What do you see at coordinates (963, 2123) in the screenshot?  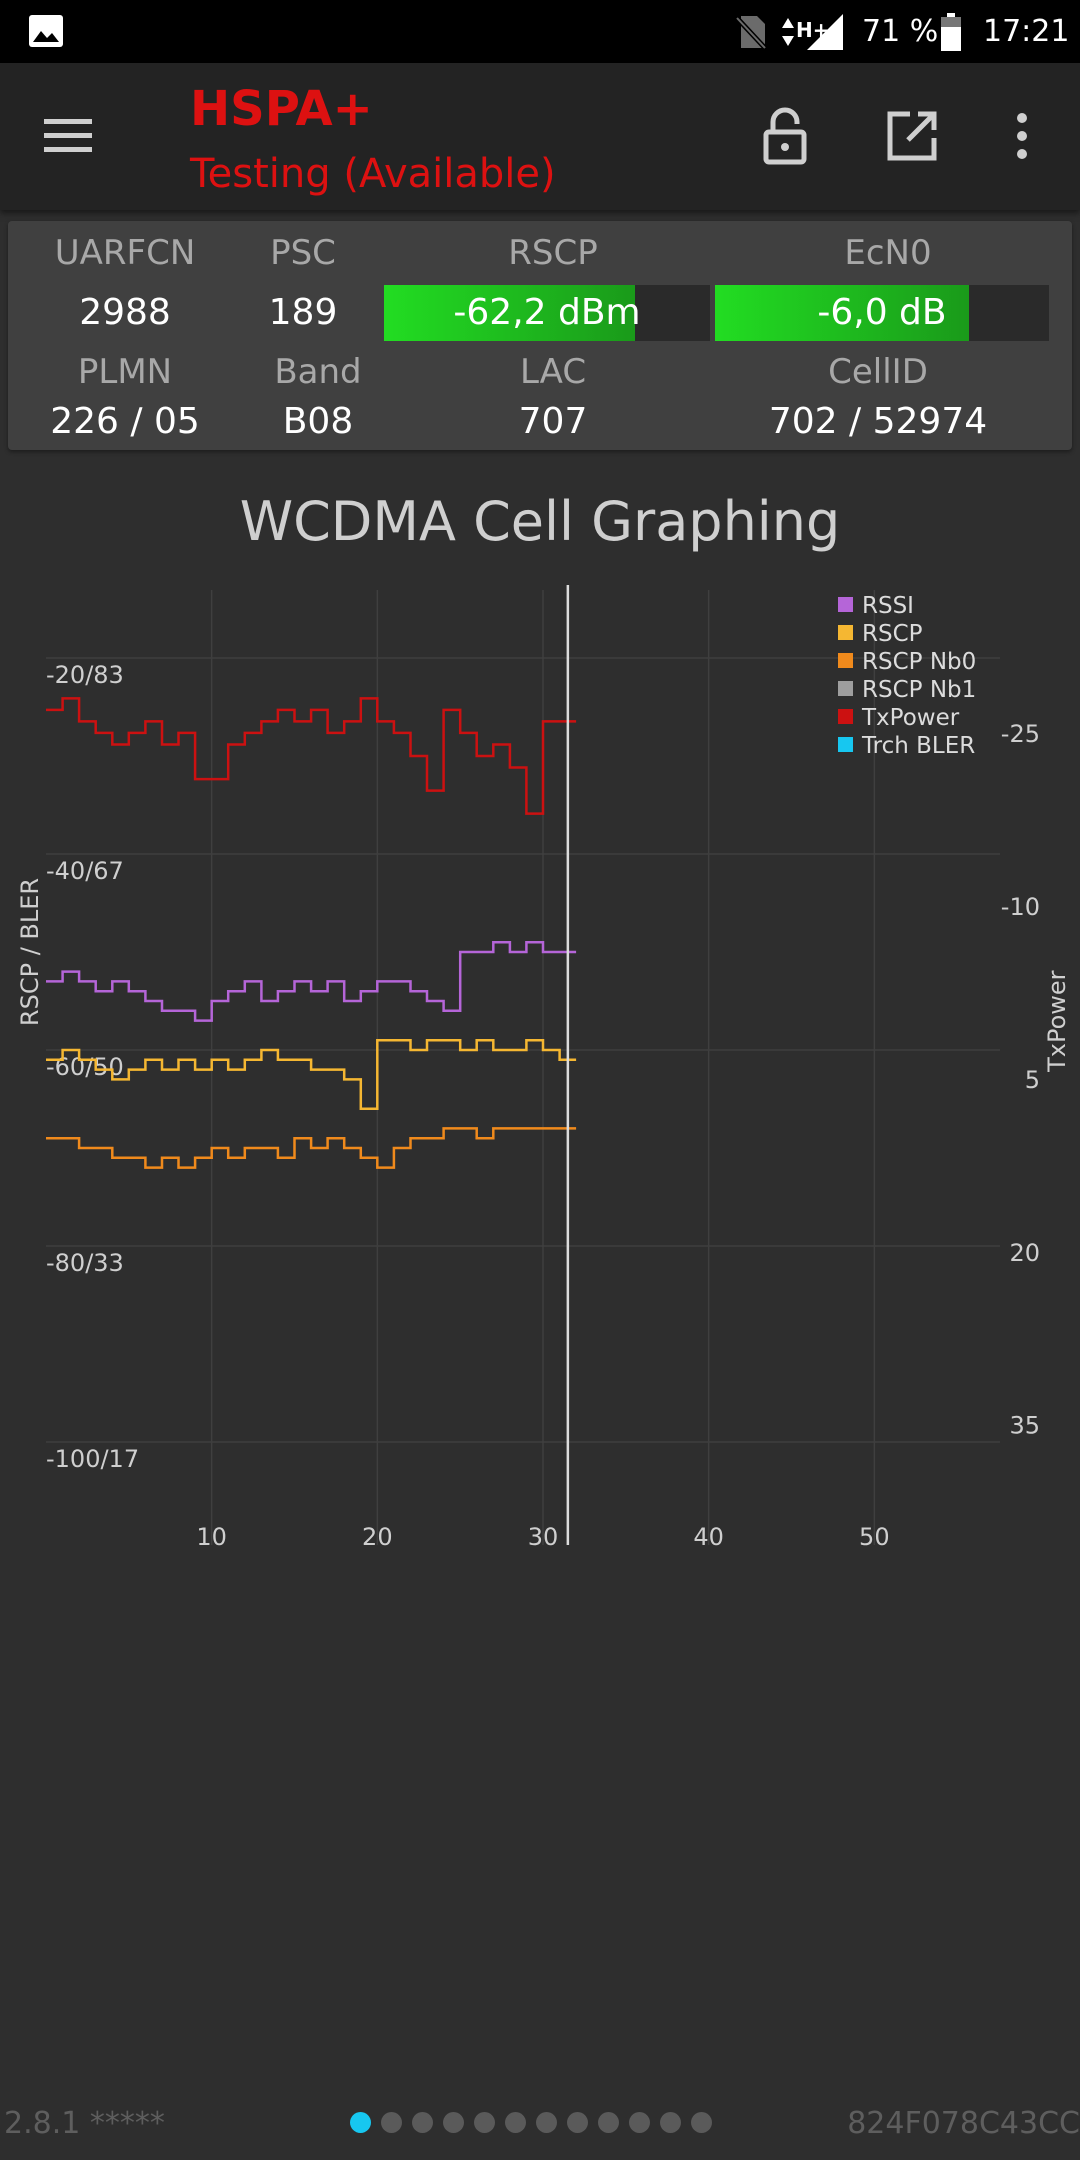 I see `device-id: 824F078C43CC` at bounding box center [963, 2123].